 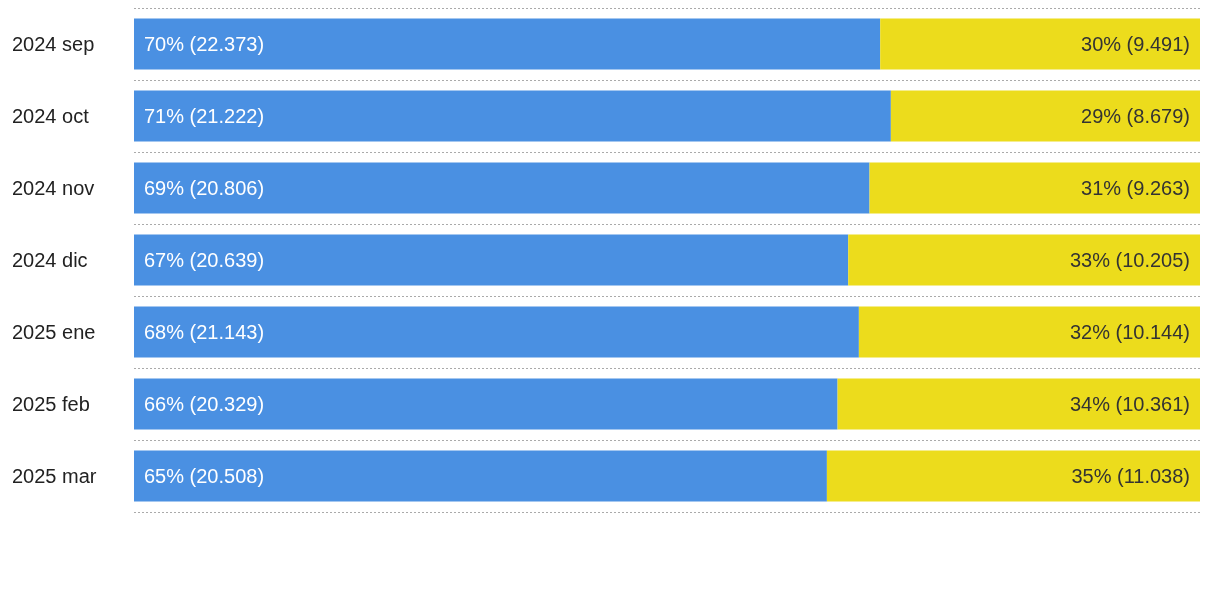 What do you see at coordinates (1135, 44) in the screenshot?
I see `data-label: 30% (9.491)` at bounding box center [1135, 44].